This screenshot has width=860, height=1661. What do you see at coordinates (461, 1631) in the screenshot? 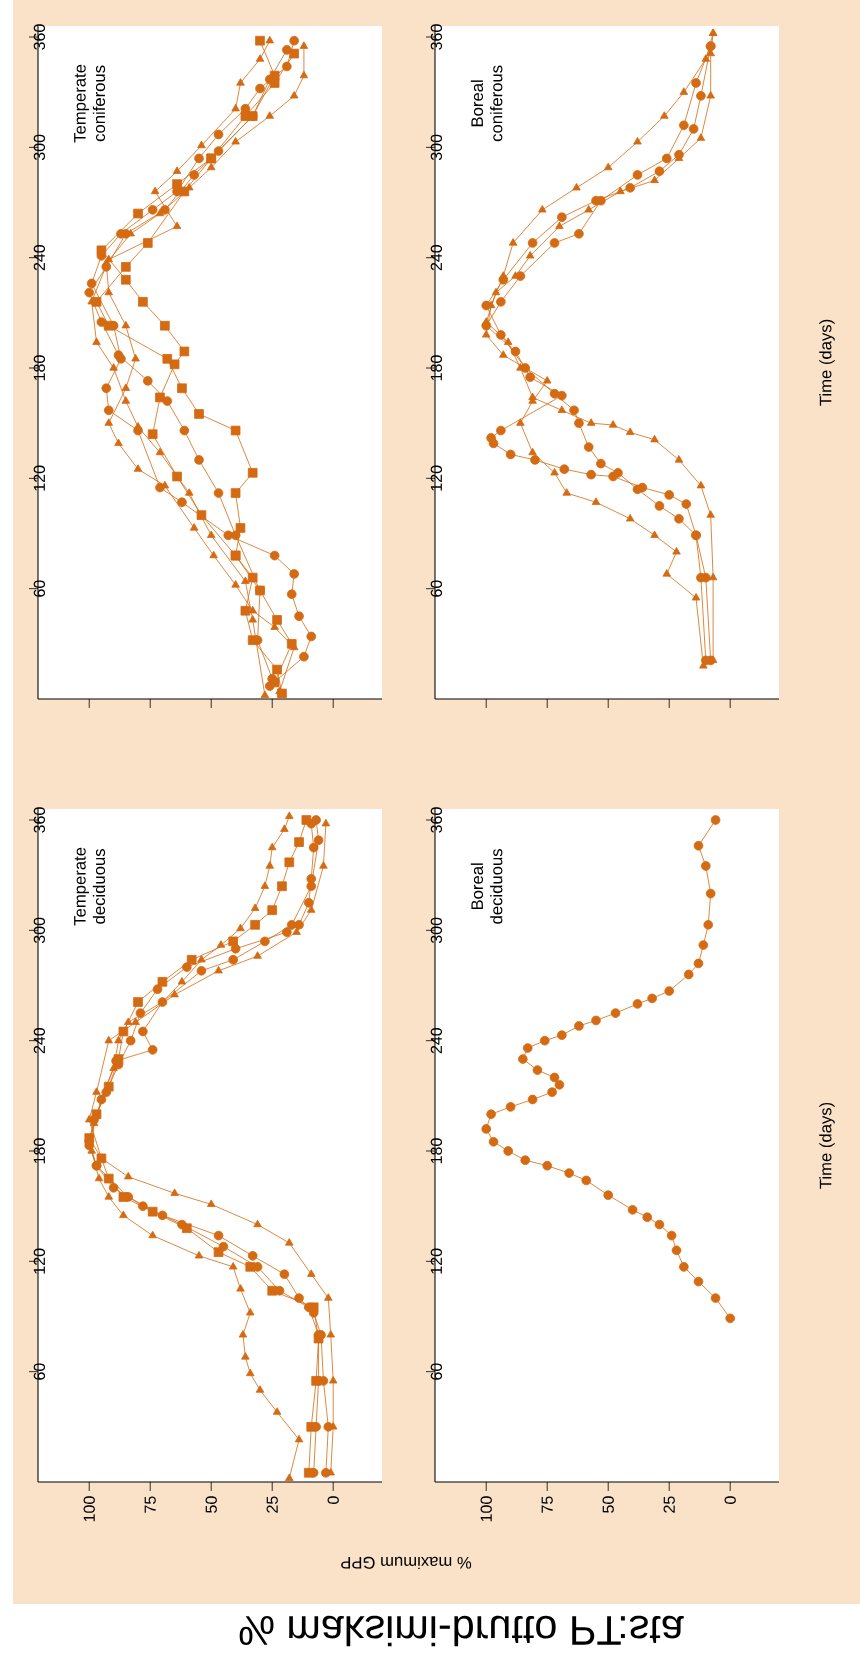
I see `text: % maksimi-brutto PT:sta` at bounding box center [461, 1631].